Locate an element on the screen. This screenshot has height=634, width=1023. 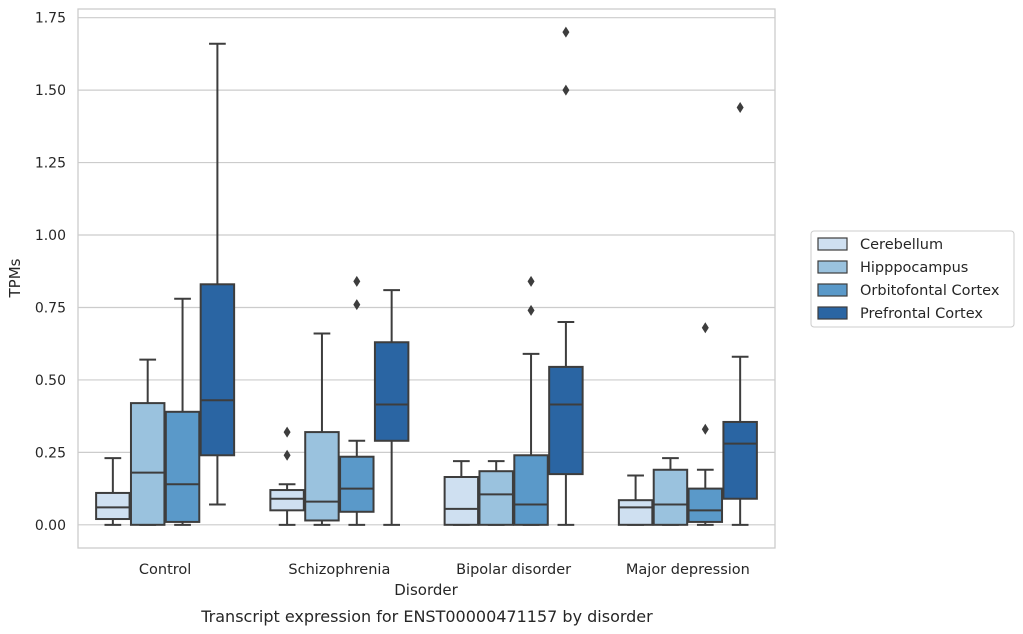
x-tick-label: Control is located at coordinates (165, 570).